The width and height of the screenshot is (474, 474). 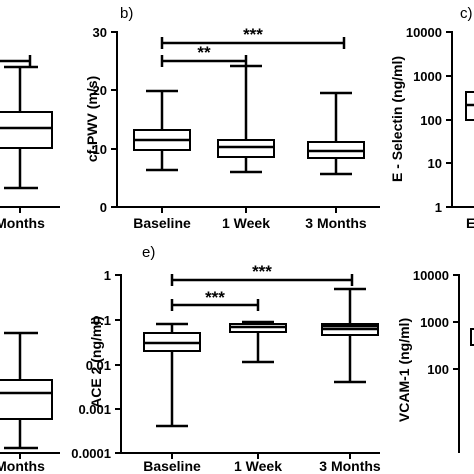 I want to click on panel-f-iqr, so click(x=472, y=337).